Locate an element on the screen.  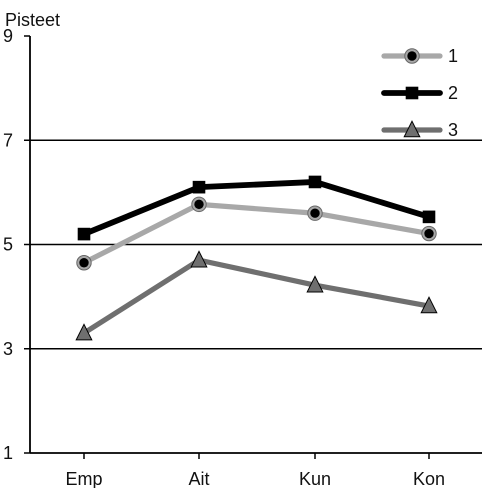
legend: 1 2 3 is located at coordinates (419, 93).